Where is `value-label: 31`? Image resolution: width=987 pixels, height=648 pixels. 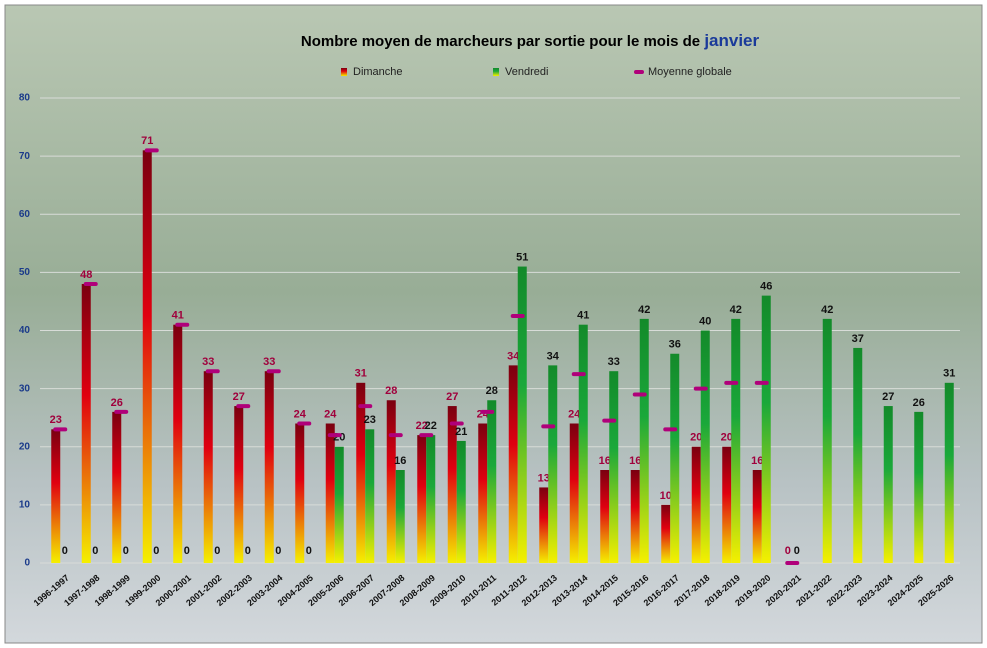 value-label: 31 is located at coordinates (361, 374).